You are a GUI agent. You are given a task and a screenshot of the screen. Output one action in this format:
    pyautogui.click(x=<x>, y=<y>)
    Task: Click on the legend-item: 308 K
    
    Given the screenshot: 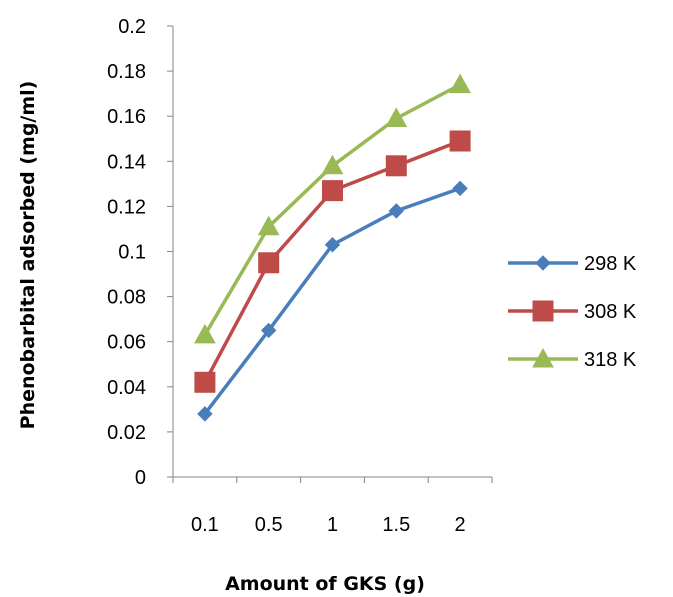 What is the action you would take?
    pyautogui.click(x=572, y=311)
    